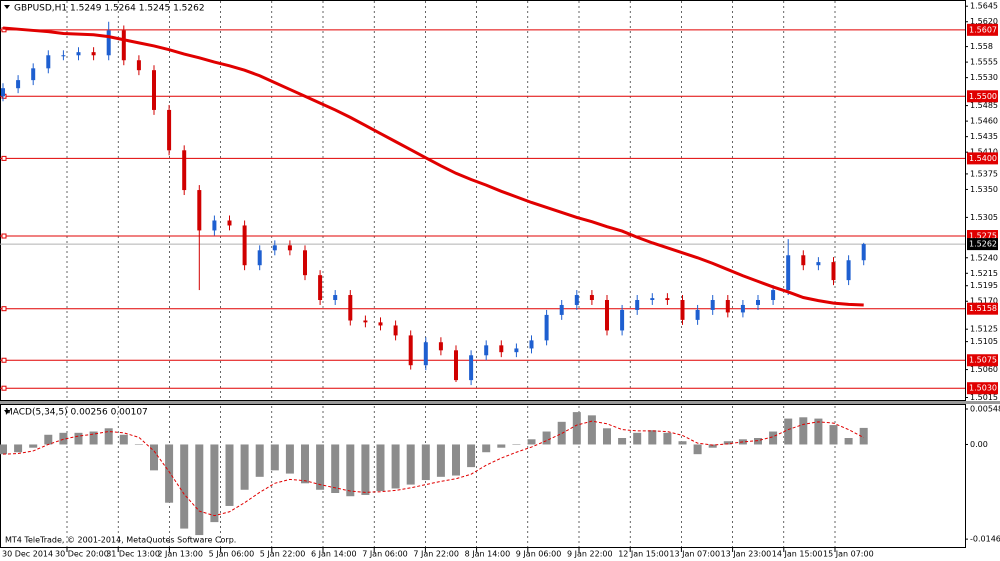  I want to click on indicator-title: MACD(5,34,5) 0.00256 0.00107, so click(76, 413).